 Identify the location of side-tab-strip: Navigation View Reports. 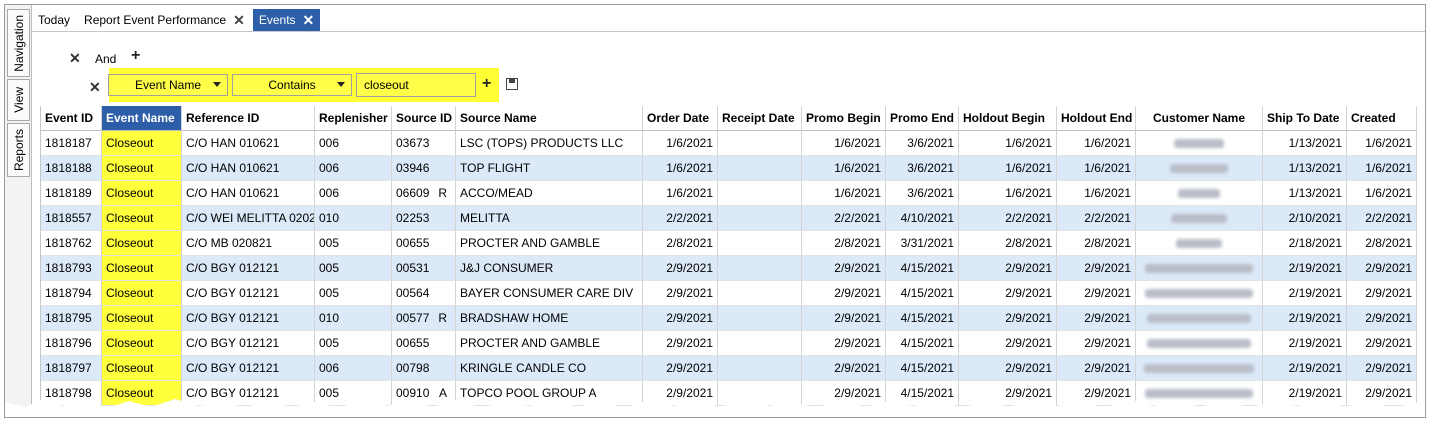
(18, 211).